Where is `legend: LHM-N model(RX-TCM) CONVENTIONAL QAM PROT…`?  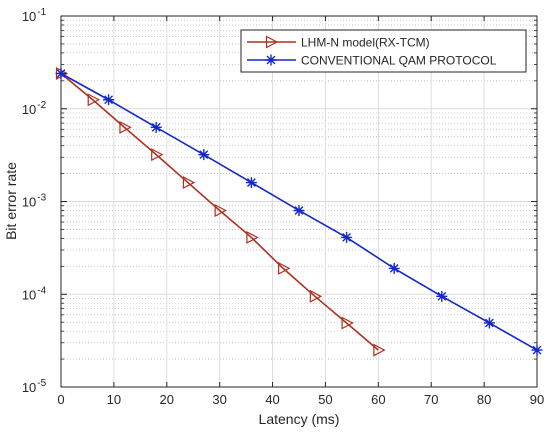 legend: LHM-N model(RX-TCM) CONVENTIONAL QAM PROT… is located at coordinates (383, 51).